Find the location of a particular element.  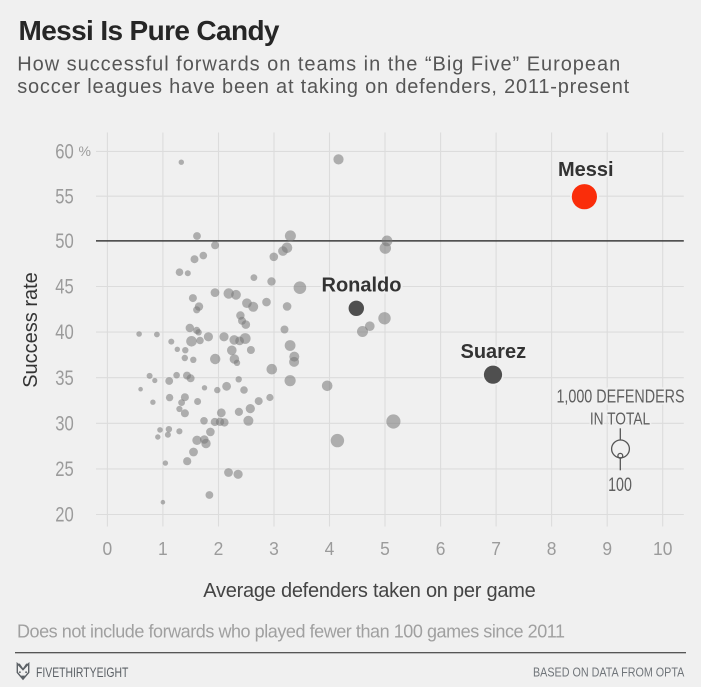

svg-text: 0 is located at coordinates (108, 549).